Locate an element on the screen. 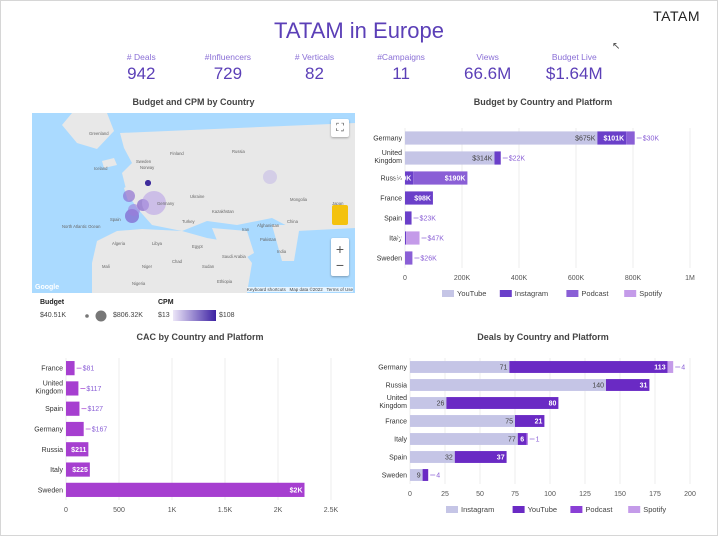 This screenshot has height=536, width=718. kpi-value: 11 is located at coordinates (401, 73).